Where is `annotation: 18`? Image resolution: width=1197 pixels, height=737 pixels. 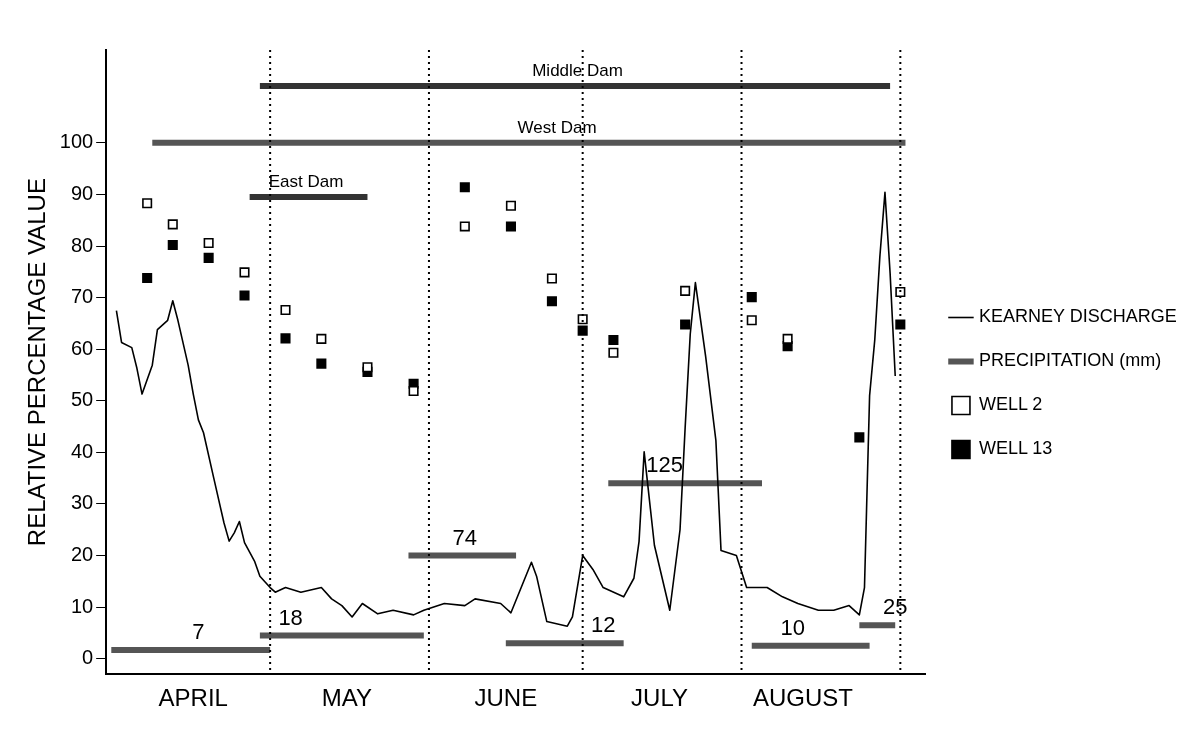 annotation: 18 is located at coordinates (290, 617).